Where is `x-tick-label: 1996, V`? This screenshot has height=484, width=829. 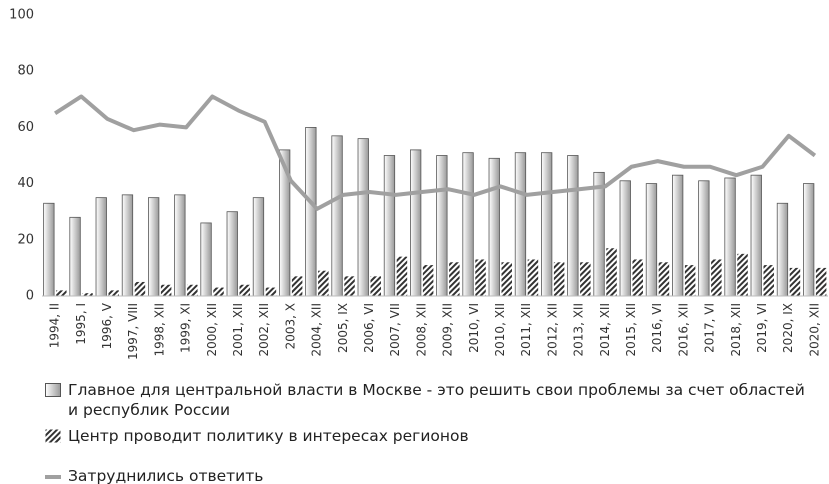
x-tick-label: 1996, V is located at coordinates (107, 325).